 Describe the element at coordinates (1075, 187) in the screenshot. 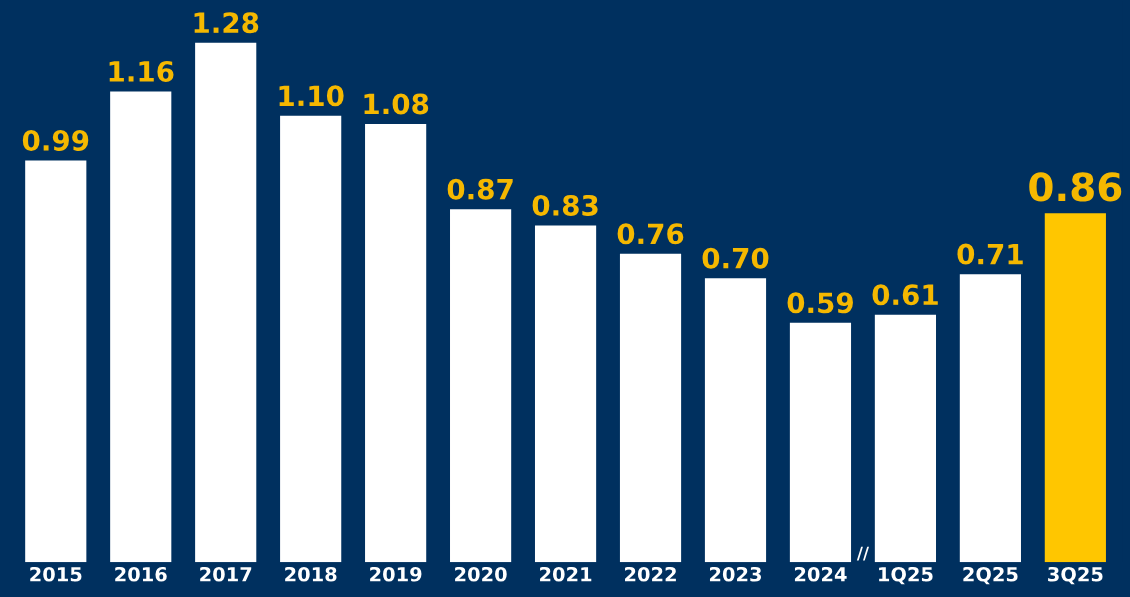

I see `data-label: 0.86` at that location.